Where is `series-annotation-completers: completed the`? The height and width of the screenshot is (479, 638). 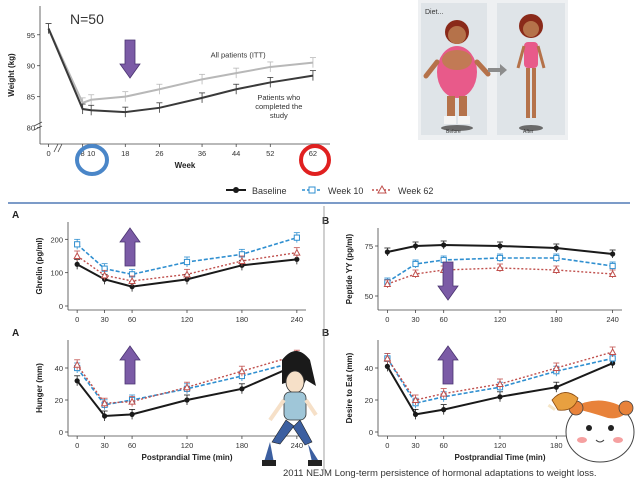
series-annotation-completers: completed the is located at coordinates (278, 106).